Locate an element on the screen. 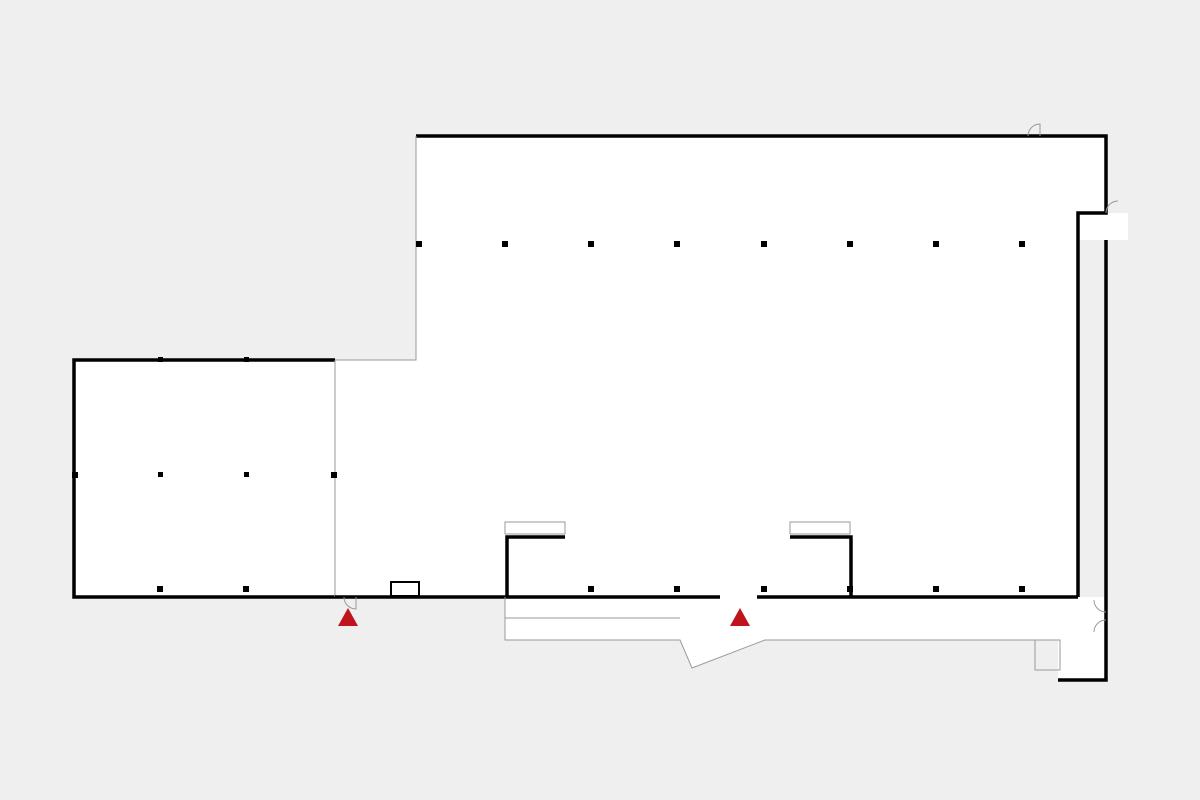 This screenshot has width=1200, height=800. corridor-edge is located at coordinates (781, 633).